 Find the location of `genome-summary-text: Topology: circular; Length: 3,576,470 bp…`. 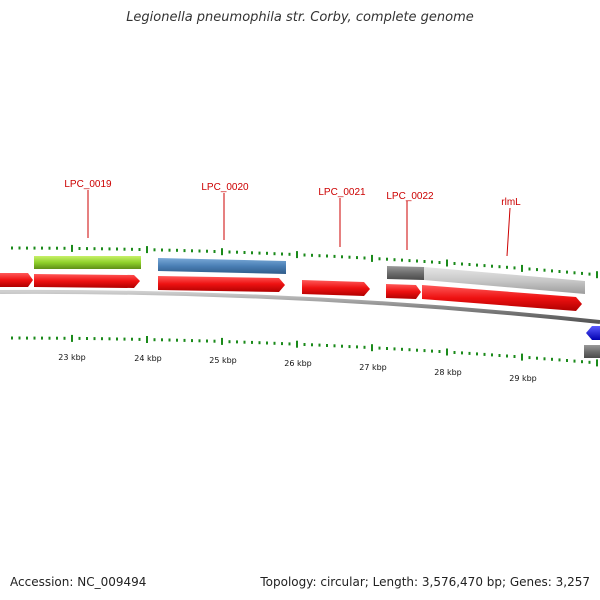

genome-summary-text: Topology: circular; Length: 3,576,470 bp… is located at coordinates (425, 582).